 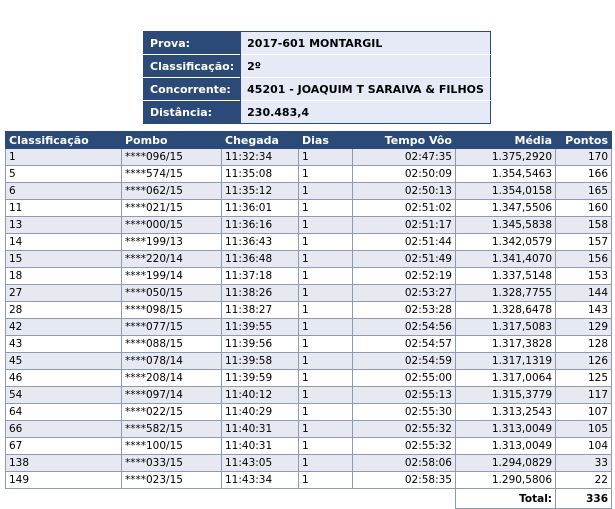 I want to click on race-info-row: Prova: 2017-601 MONTARGIL, so click(x=317, y=43).